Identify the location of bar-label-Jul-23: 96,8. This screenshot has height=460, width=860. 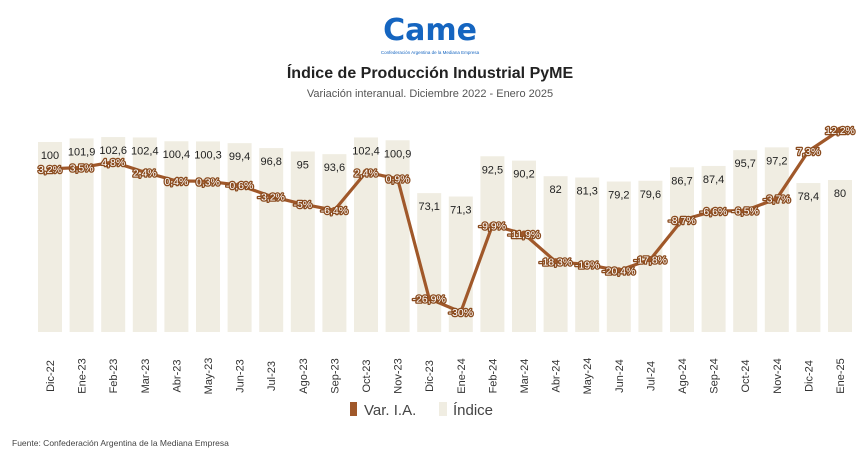
(270, 162).